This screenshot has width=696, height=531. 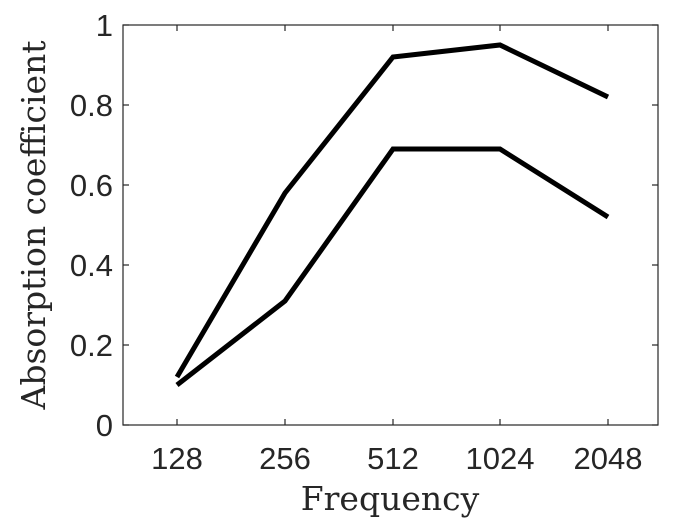 I want to click on y-tick-label: 0.8, so click(x=91, y=105).